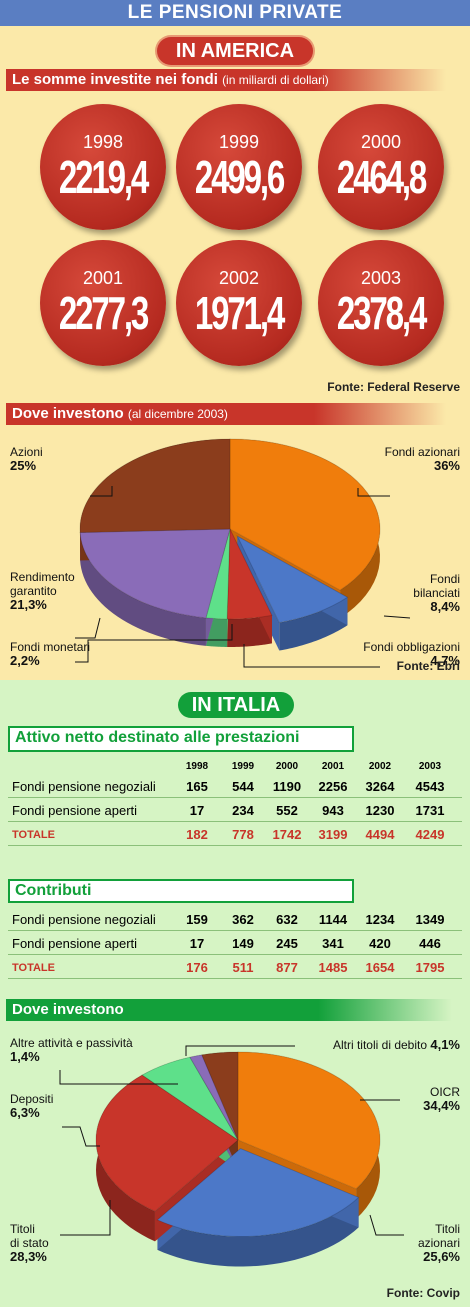 This screenshot has width=470, height=1307. I want to click on label-depositi: Depositi 6,3%, so click(32, 1106).